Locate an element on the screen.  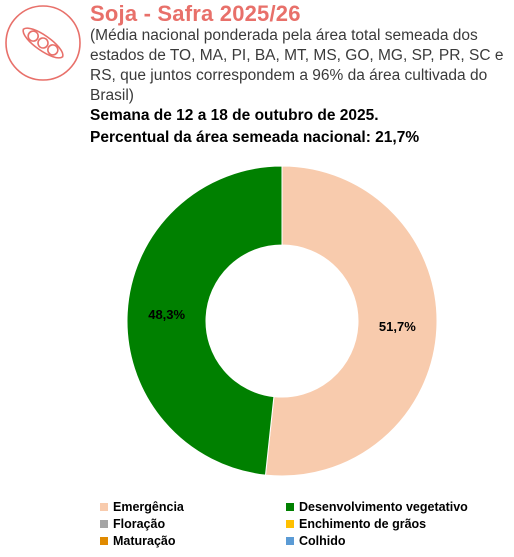
legend-item-2: Floração is located at coordinates (132, 524).